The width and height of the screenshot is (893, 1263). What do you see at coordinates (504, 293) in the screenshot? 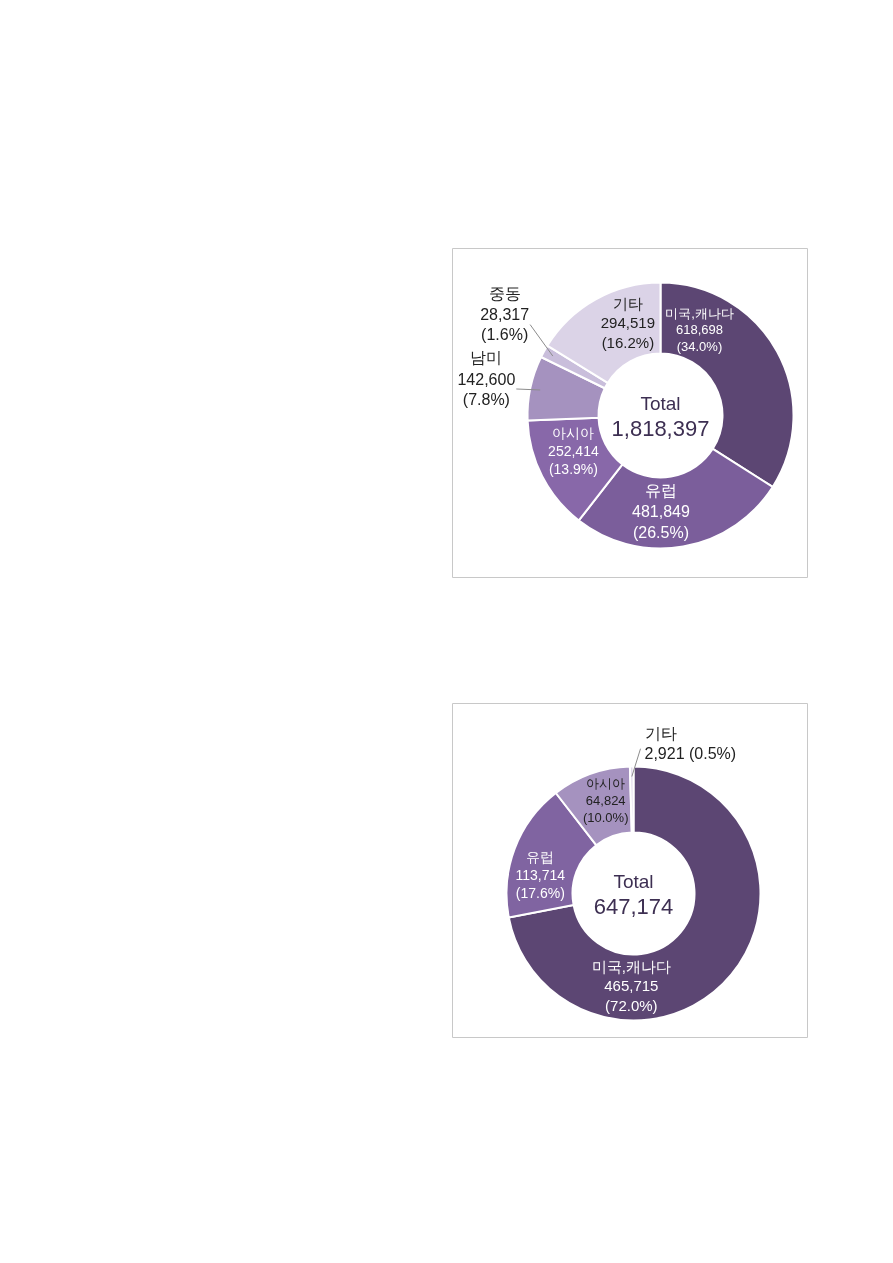
I see `slice-label: 중동` at bounding box center [504, 293].